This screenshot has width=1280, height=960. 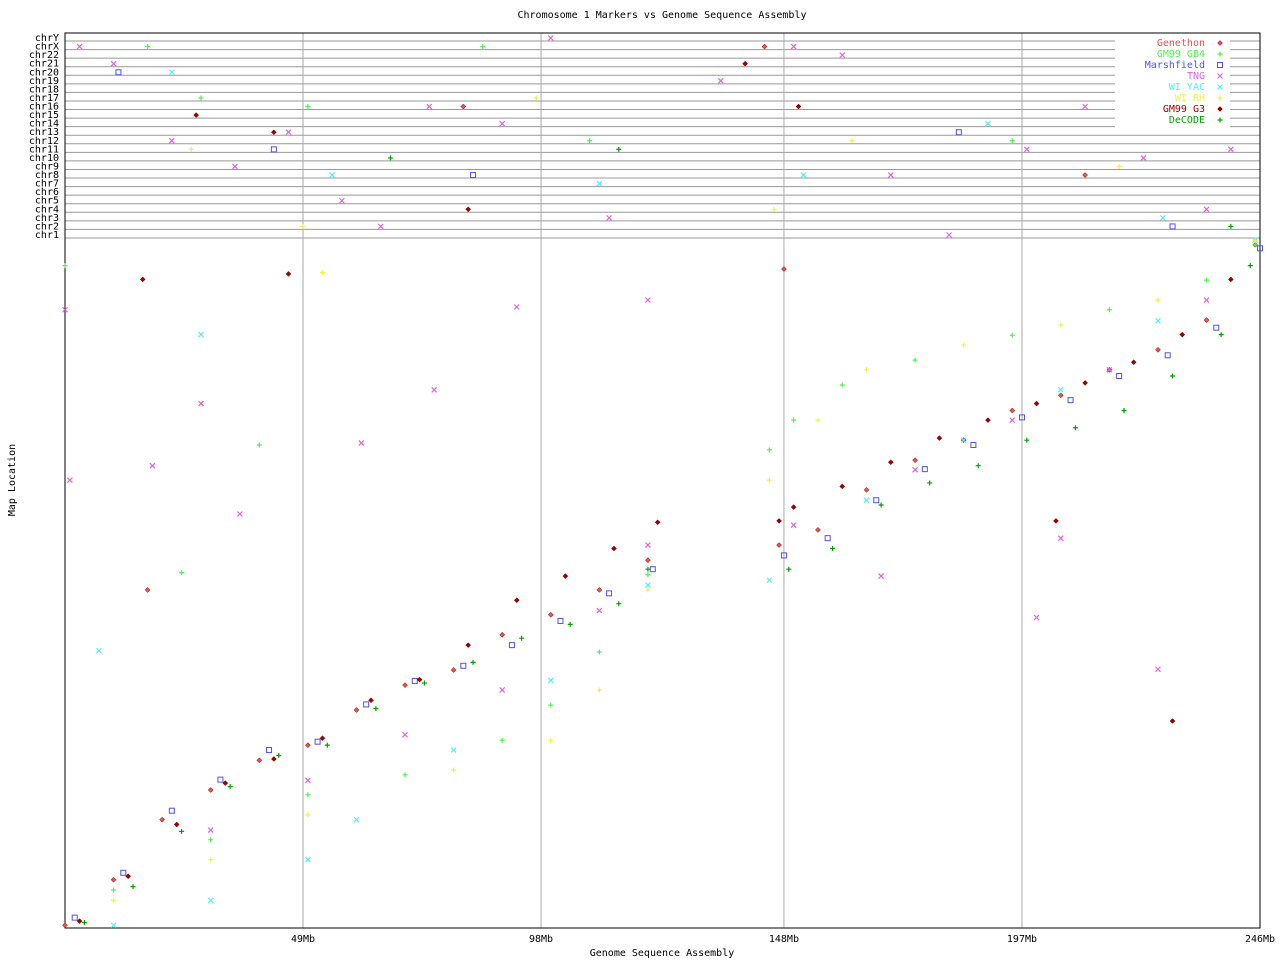 What do you see at coordinates (1022, 939) in the screenshot?
I see `x-tick-label: 197Mb` at bounding box center [1022, 939].